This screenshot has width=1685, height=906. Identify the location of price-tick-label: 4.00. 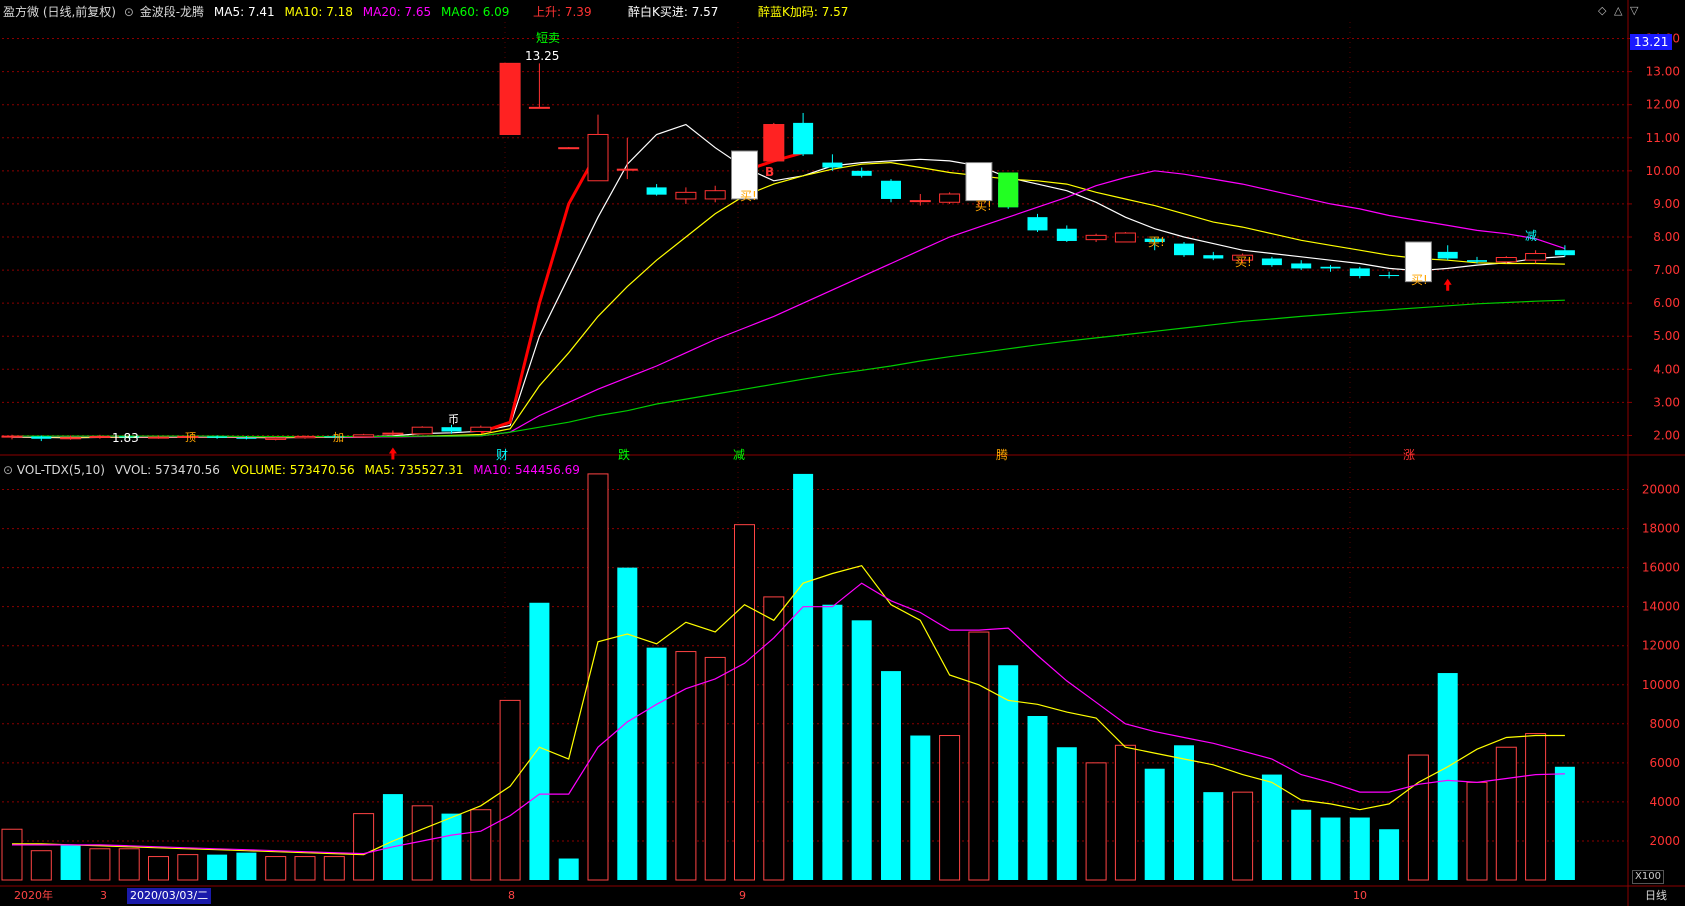
(1666, 369).